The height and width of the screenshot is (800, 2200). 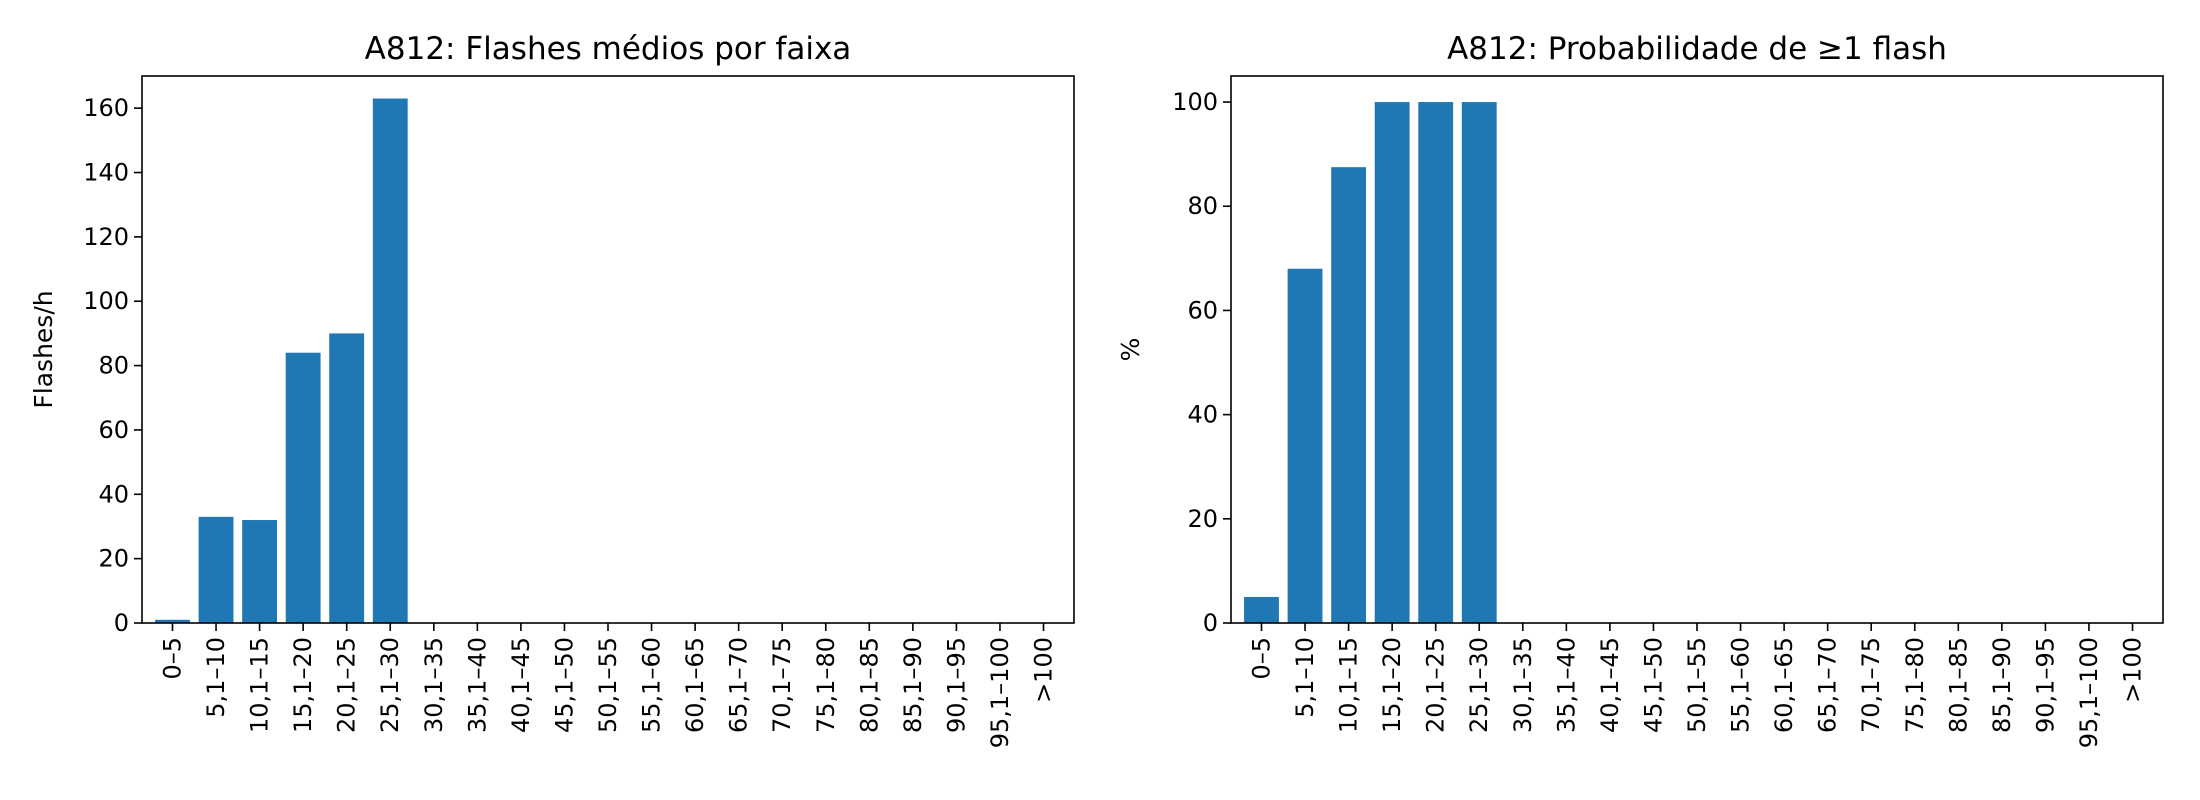 What do you see at coordinates (608, 49) in the screenshot?
I see `chart-title: A812: Flashes médios por faixa` at bounding box center [608, 49].